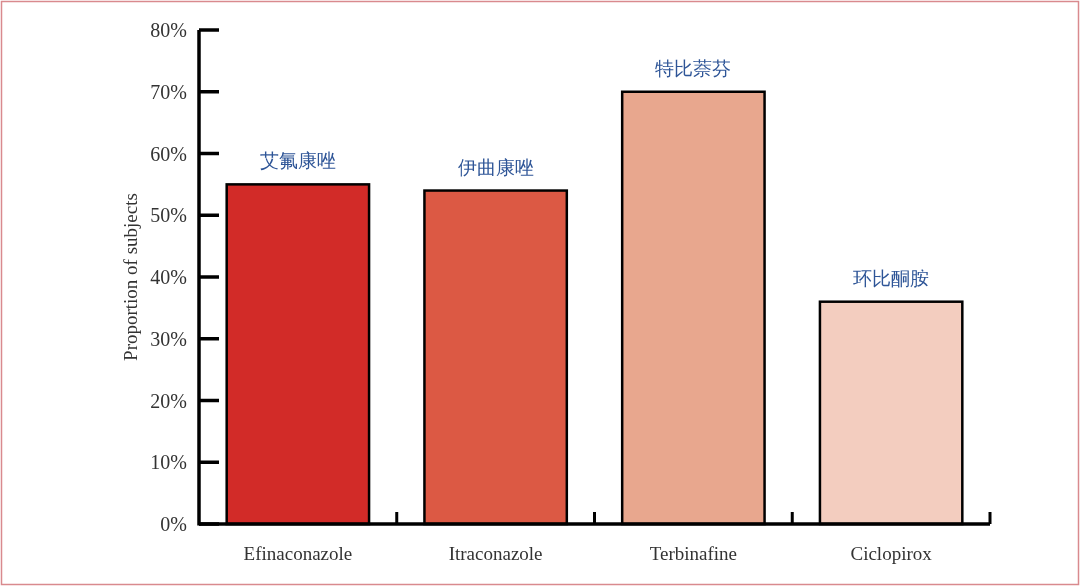 Image resolution: width=1080 pixels, height=586 pixels. Describe the element at coordinates (168, 462) in the screenshot. I see `y-tick-label: 10%` at that location.